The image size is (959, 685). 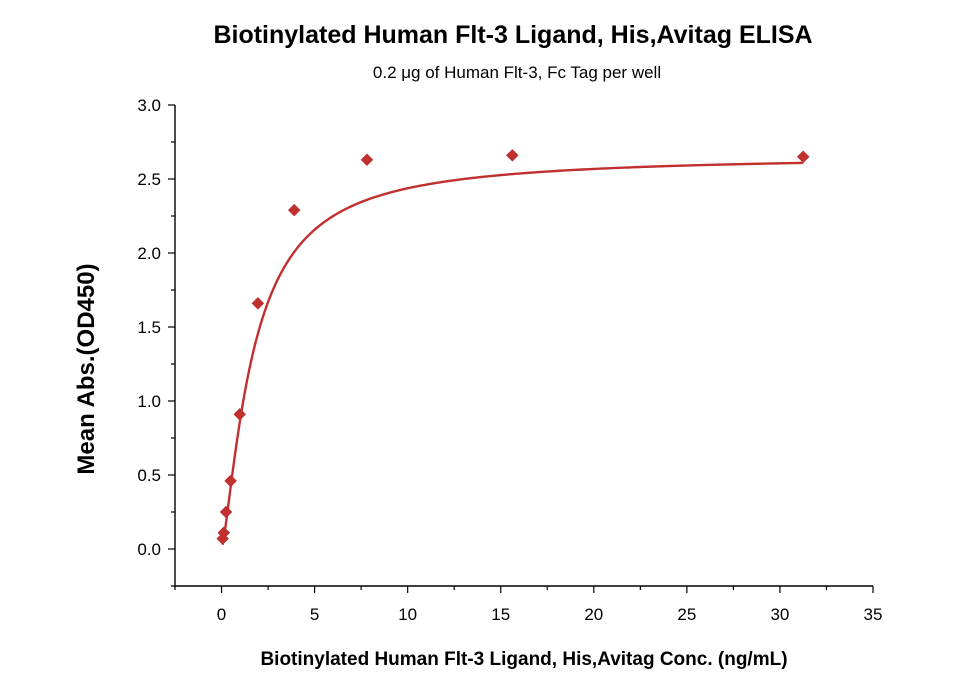 What do you see at coordinates (156, 341) in the screenshot?
I see `y-axis-ticks: 0.0 0.5 1.0 1.5 2.0 2.5 3.0` at bounding box center [156, 341].